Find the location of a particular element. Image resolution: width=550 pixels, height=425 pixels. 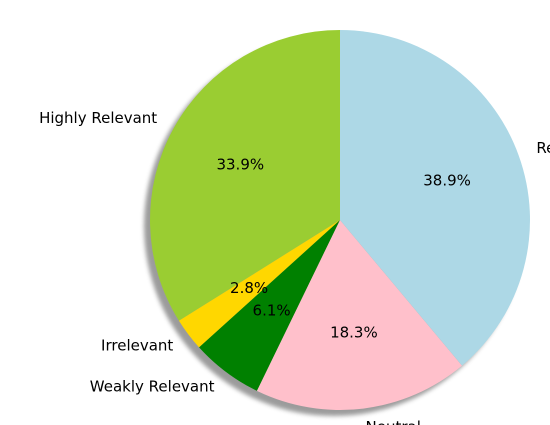

pct-label-neutral: 18.3% is located at coordinates (354, 333).